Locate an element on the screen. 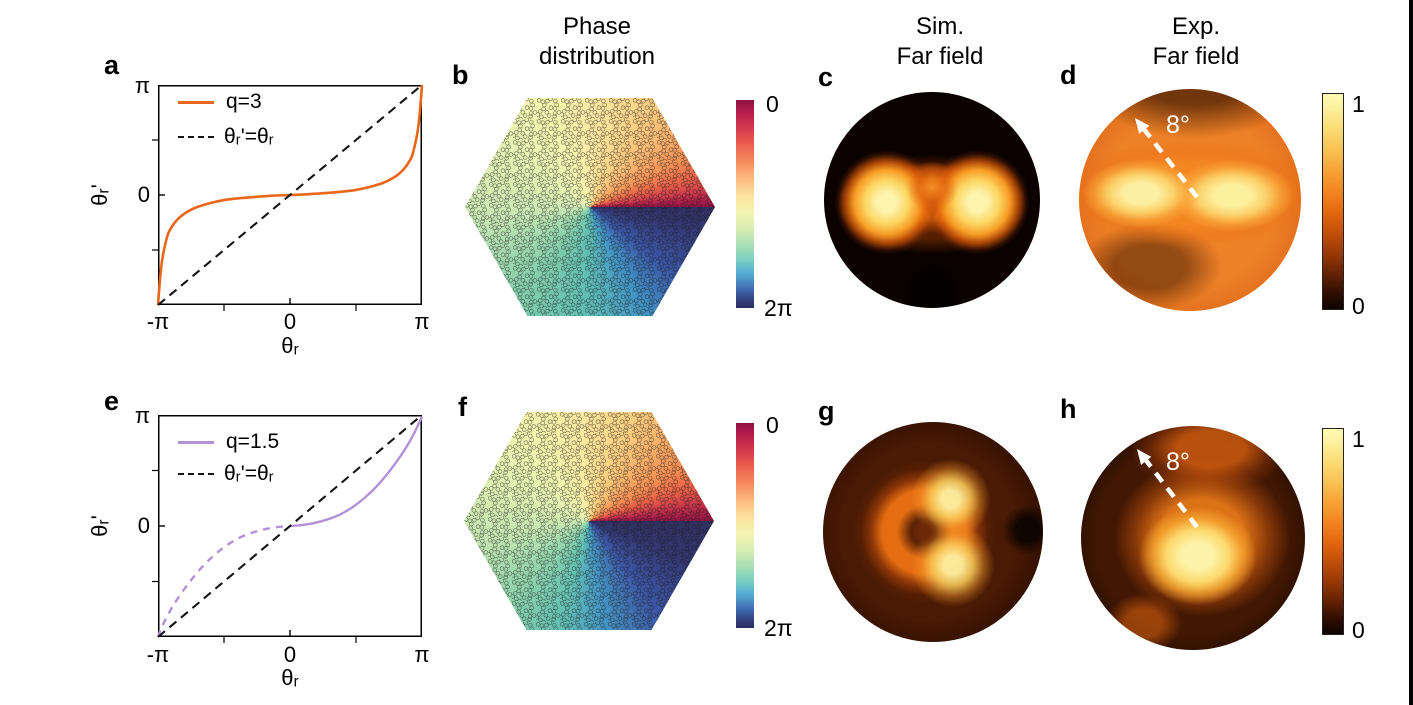 This screenshot has width=1413, height=705. panel-letter-c: c is located at coordinates (826, 77).